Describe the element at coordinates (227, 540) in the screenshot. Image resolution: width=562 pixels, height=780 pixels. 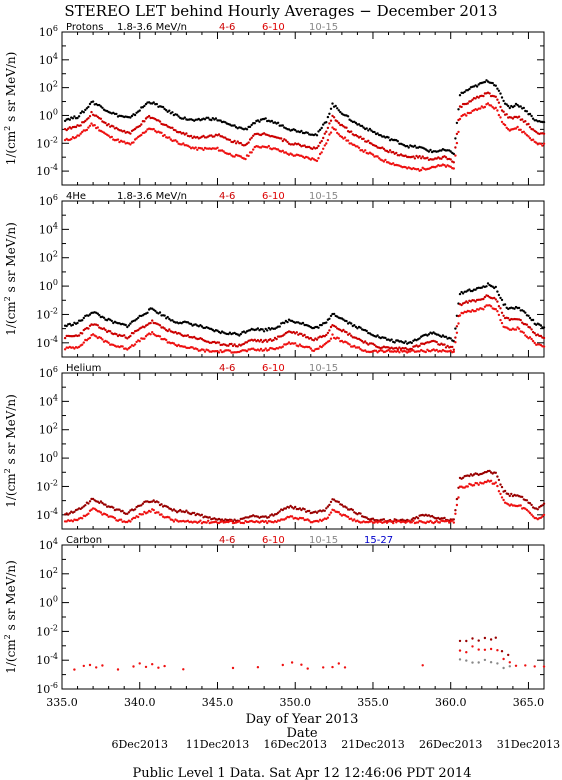
I see `legend-entry: 4-6` at that location.